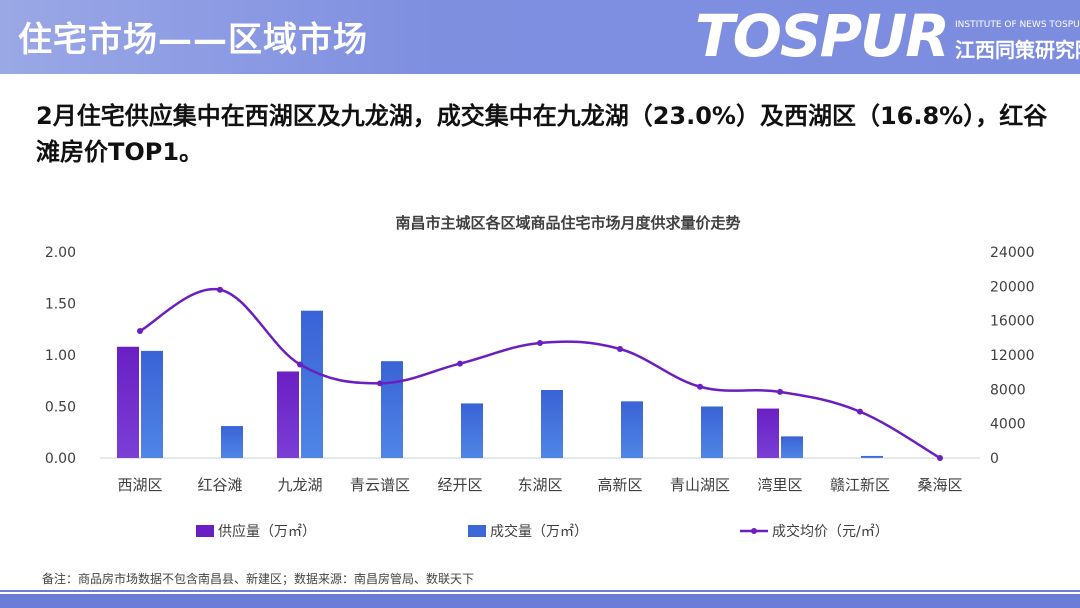  I want to click on category-label: 桑海区, so click(939, 485).